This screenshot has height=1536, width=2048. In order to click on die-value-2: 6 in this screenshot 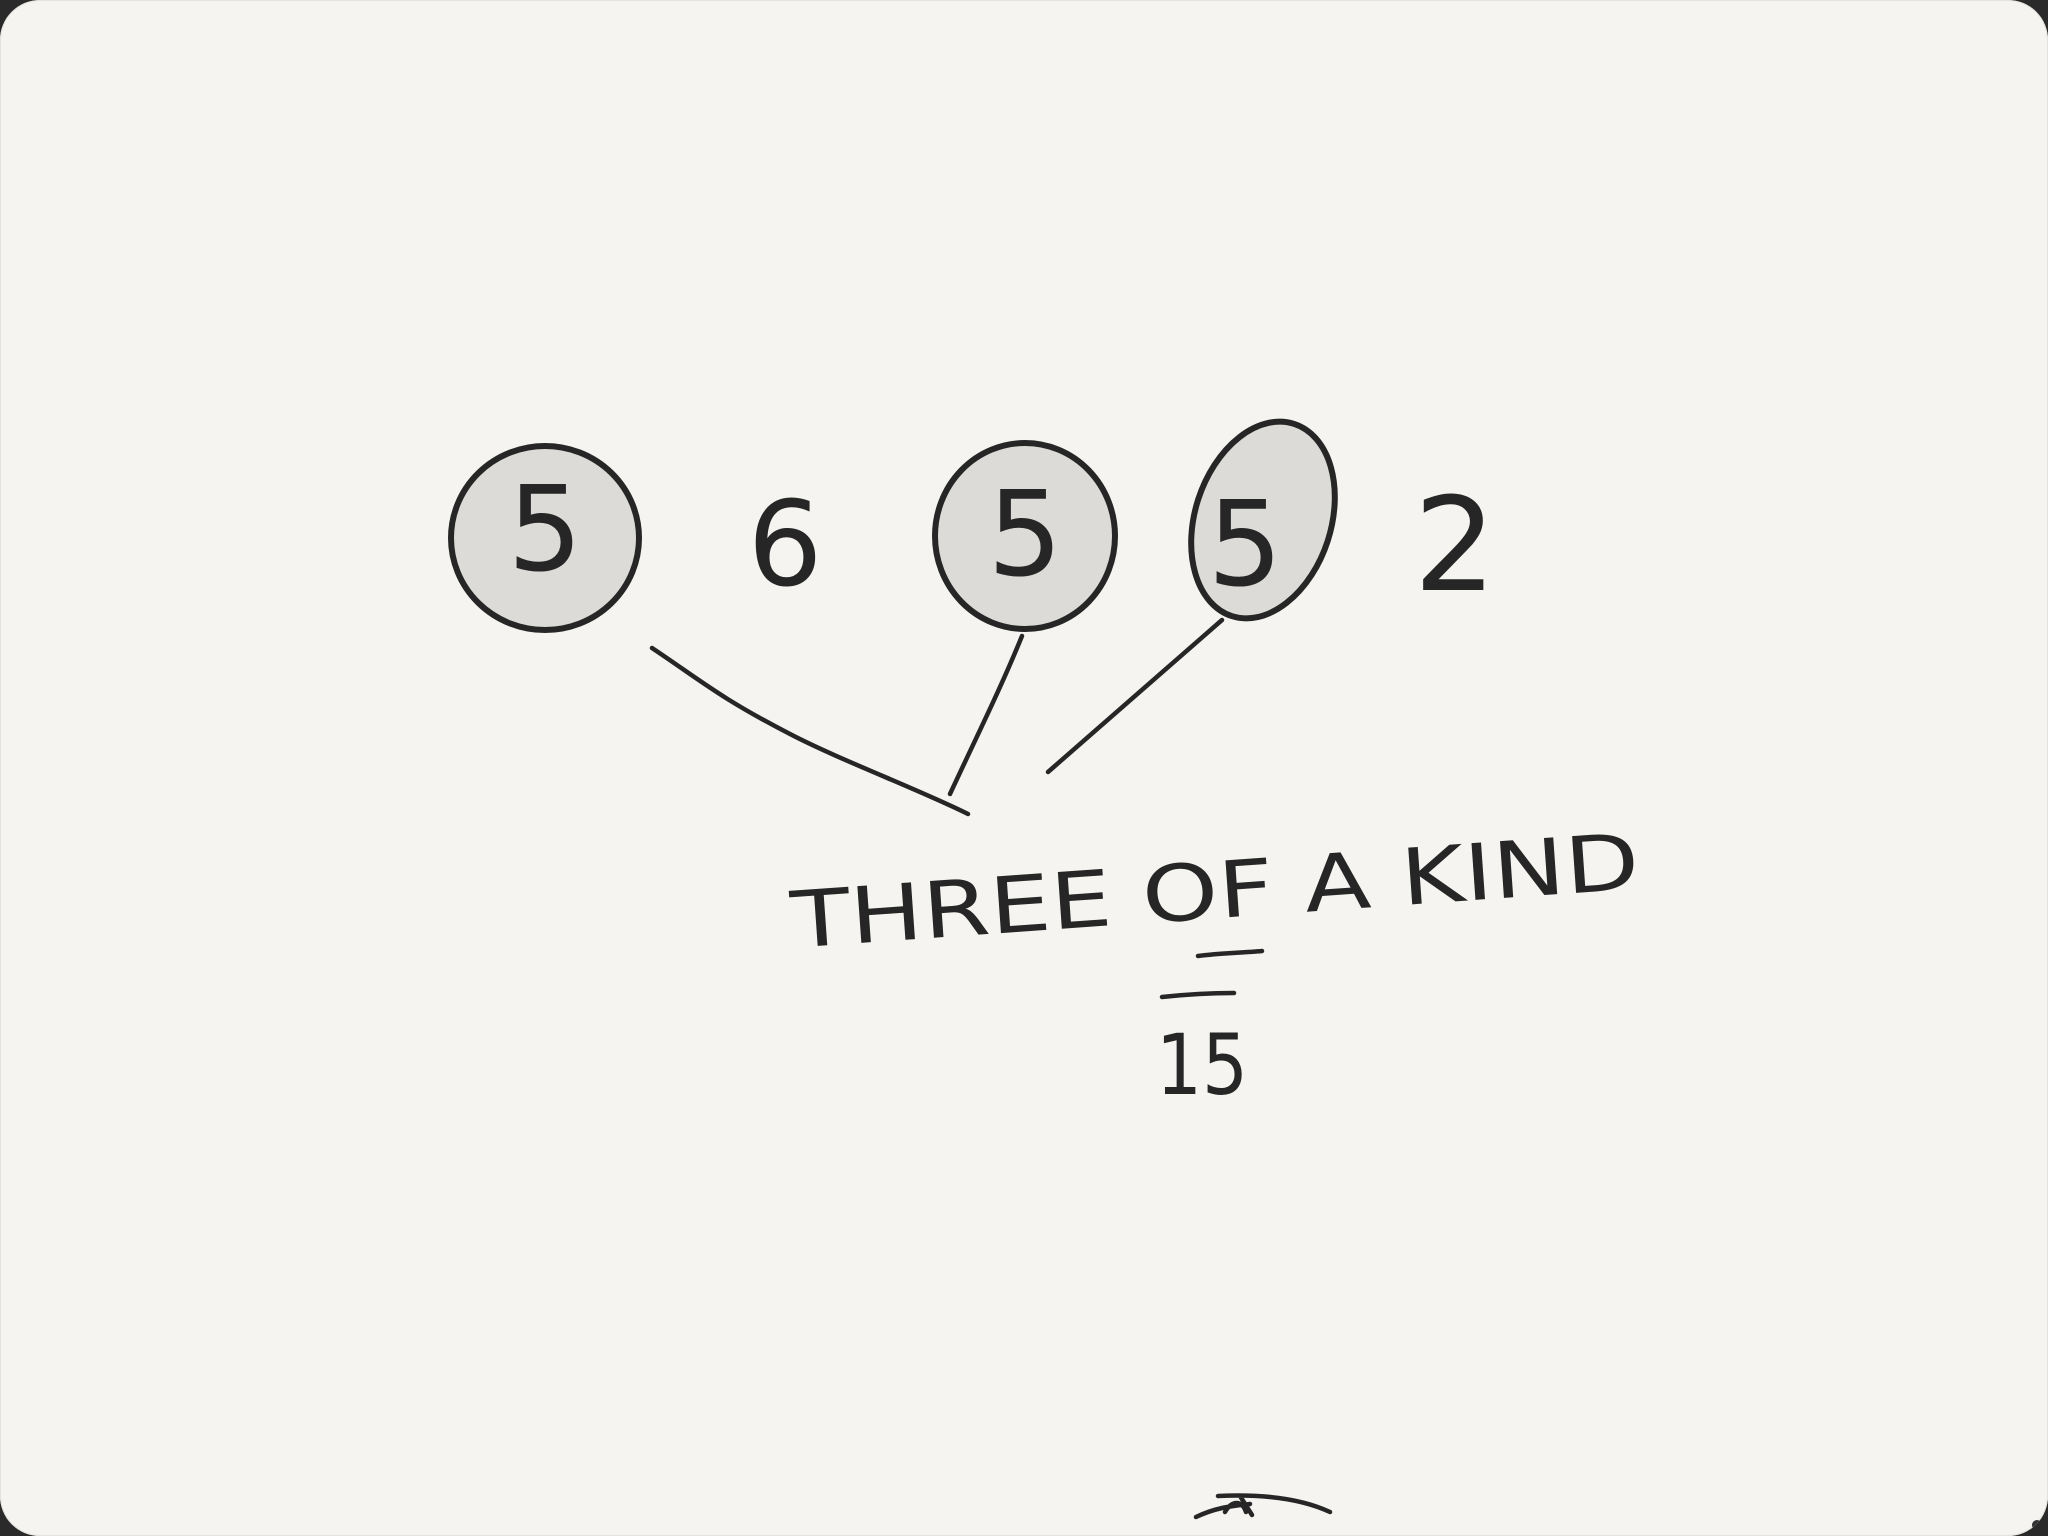, I will do `click(784, 544)`.